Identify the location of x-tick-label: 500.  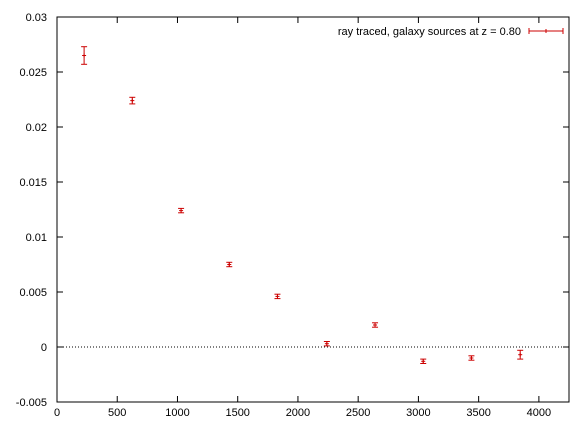
(117, 413).